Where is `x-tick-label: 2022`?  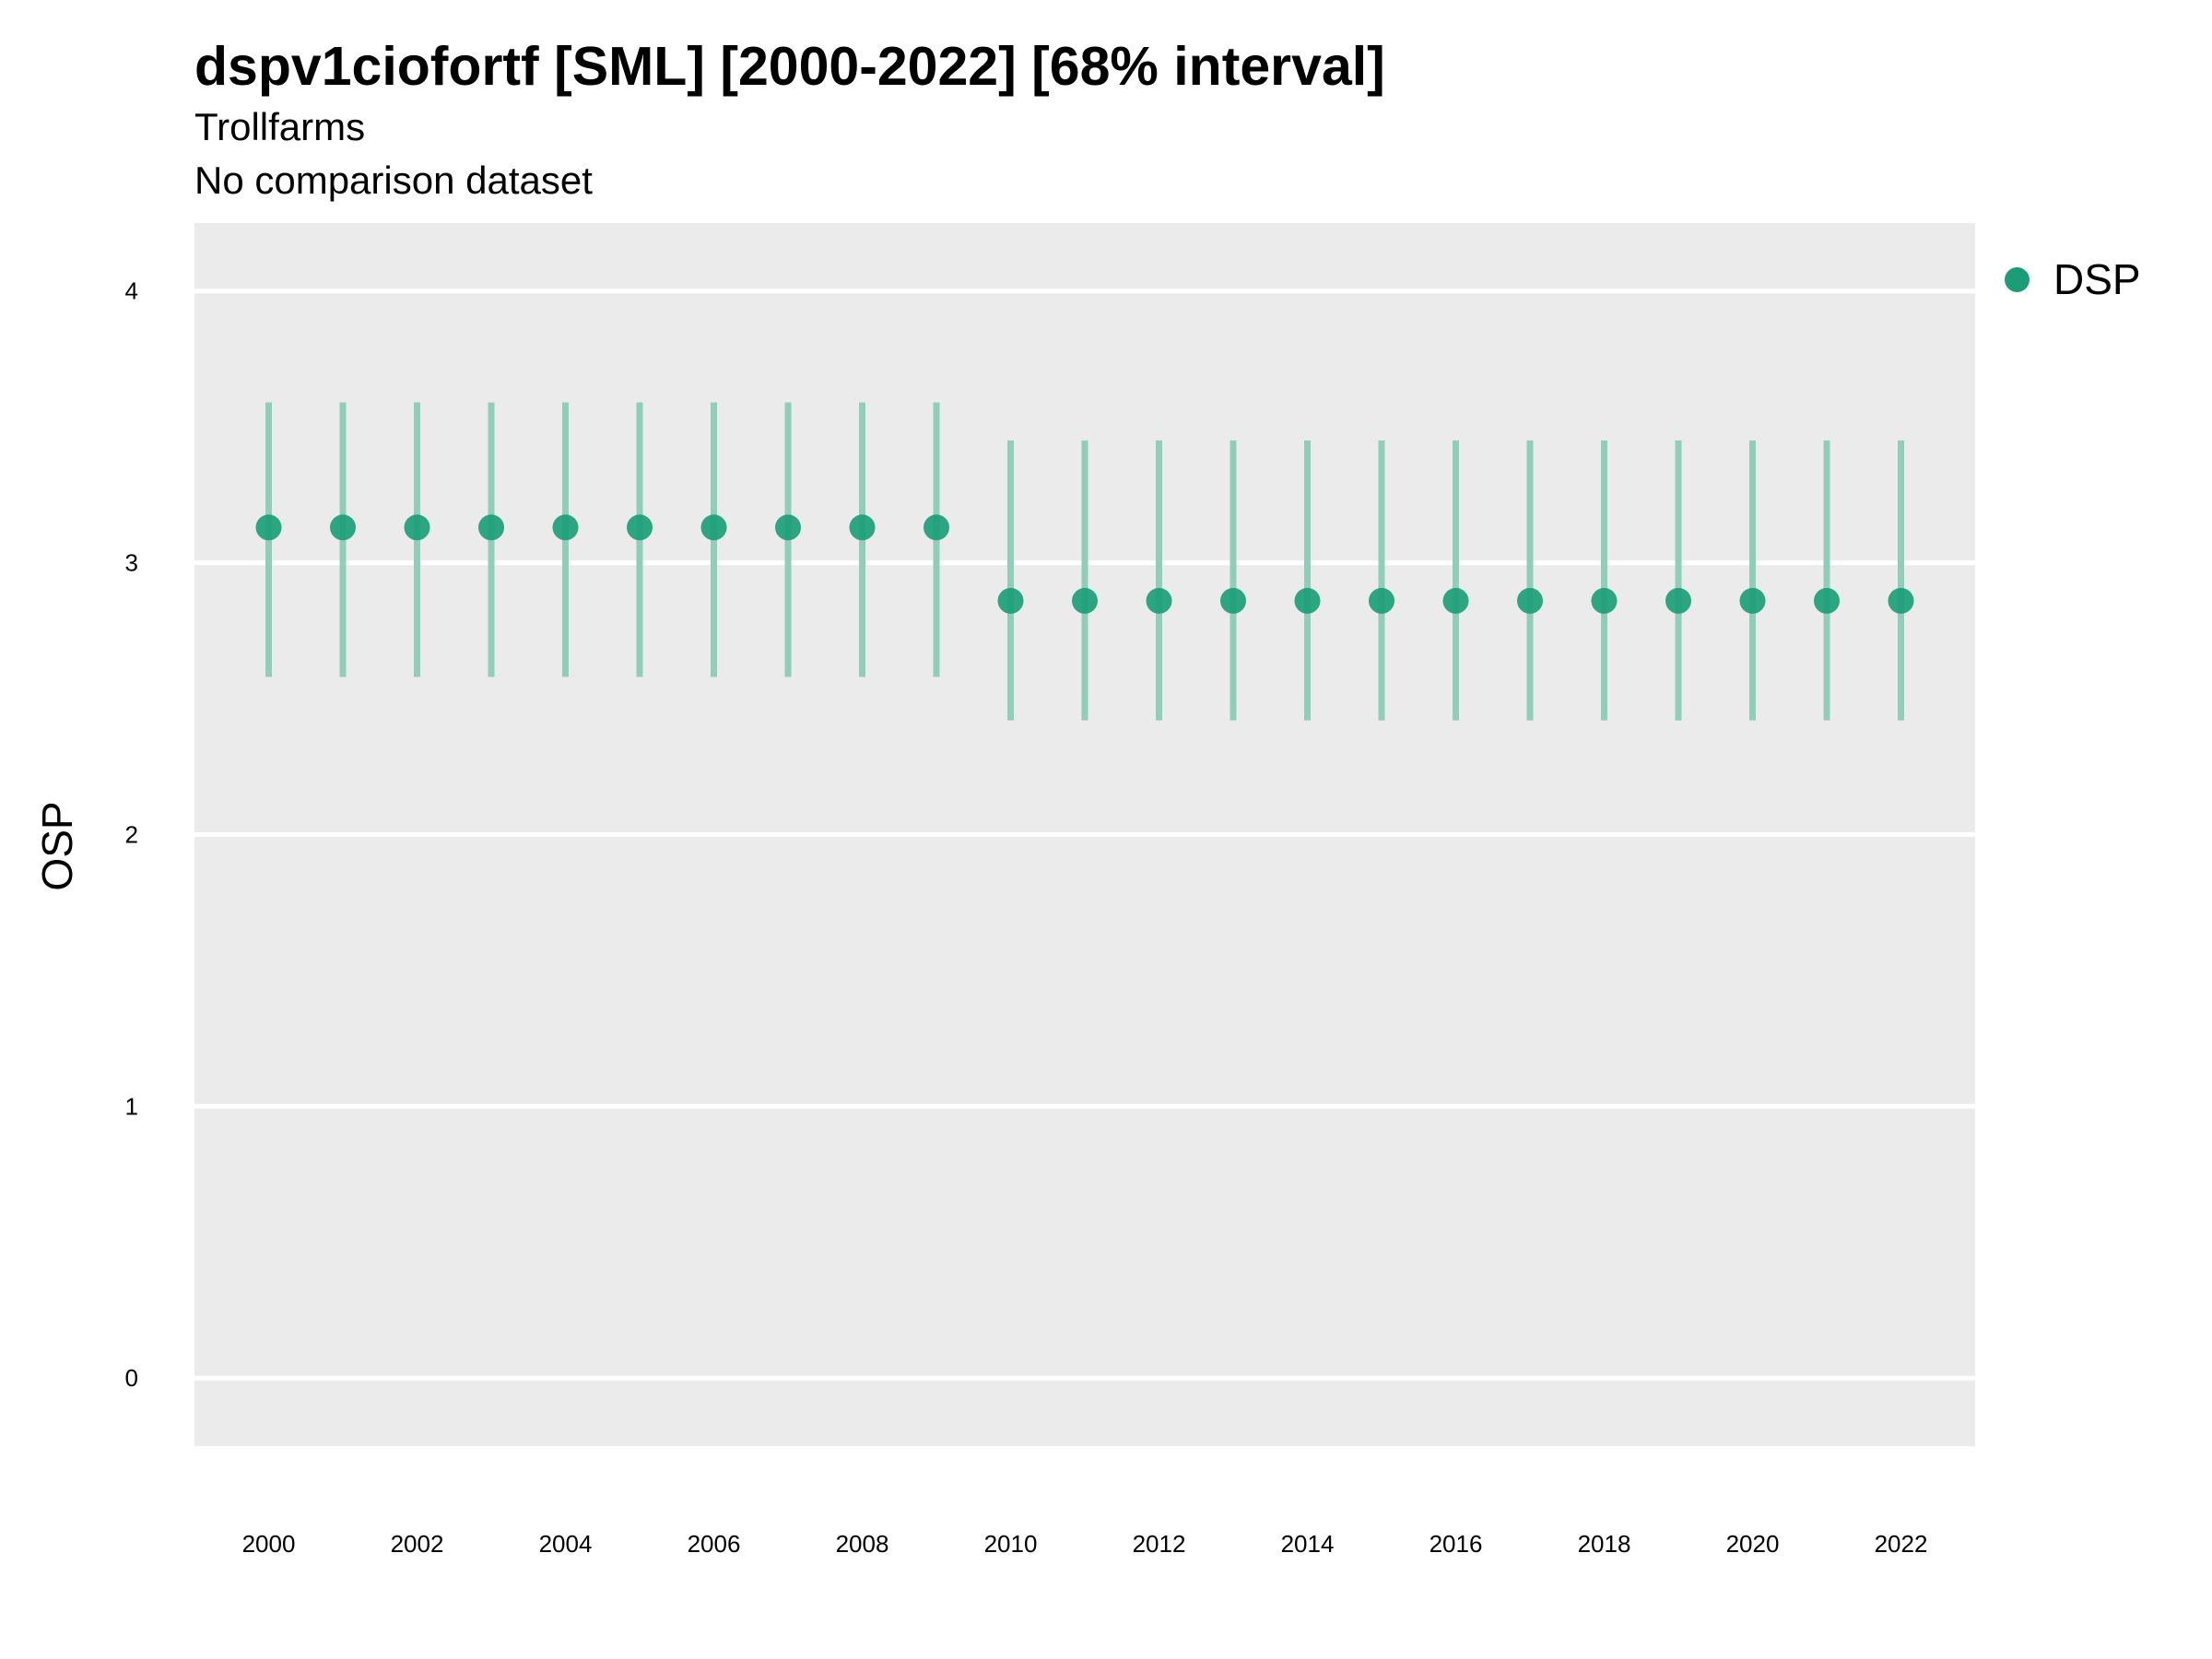 x-tick-label: 2022 is located at coordinates (1901, 1544).